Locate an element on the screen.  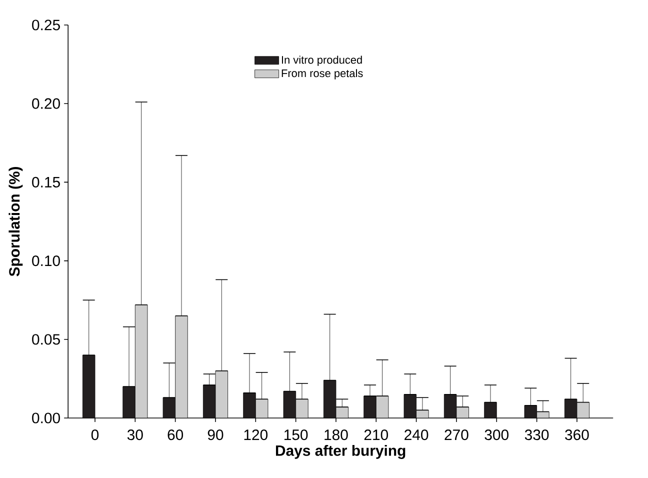
x-tick-label: 270 is located at coordinates (456, 435).